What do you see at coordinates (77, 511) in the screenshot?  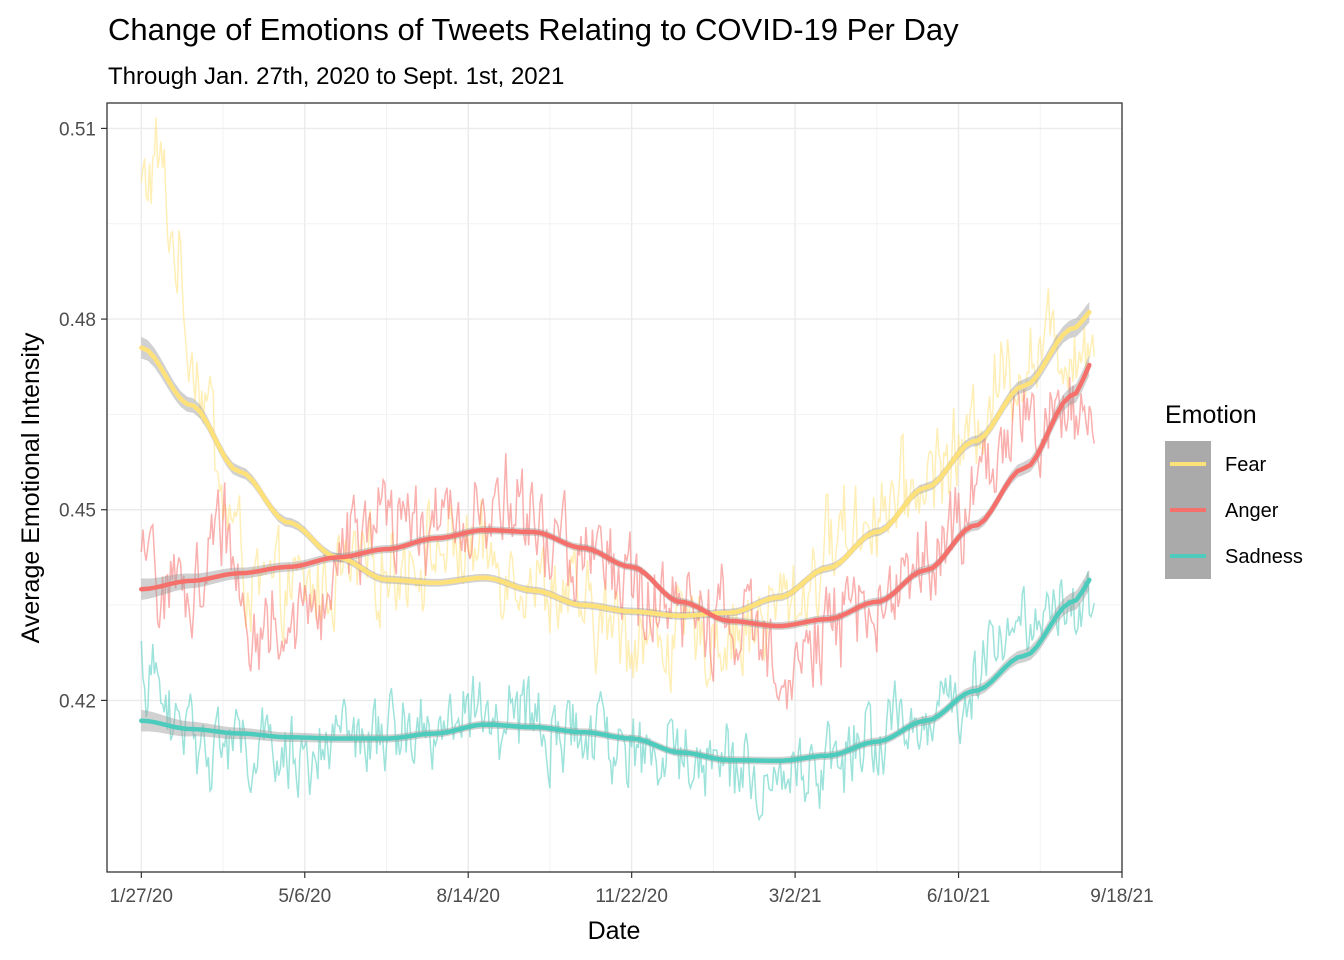 I see `y-tick-label: 0.45` at bounding box center [77, 511].